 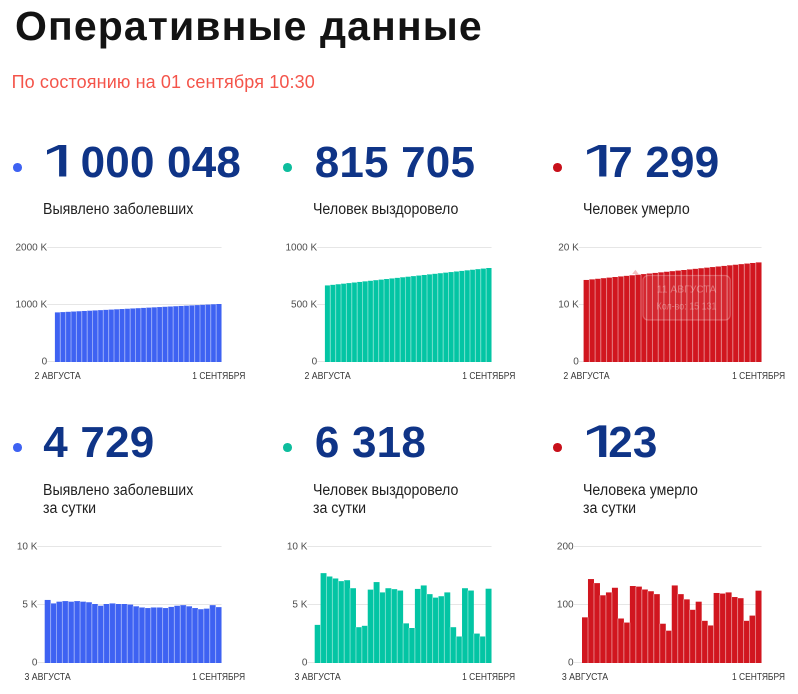 What do you see at coordinates (304, 304) in the screenshot?
I see `svg-text: 500 K` at bounding box center [304, 304].